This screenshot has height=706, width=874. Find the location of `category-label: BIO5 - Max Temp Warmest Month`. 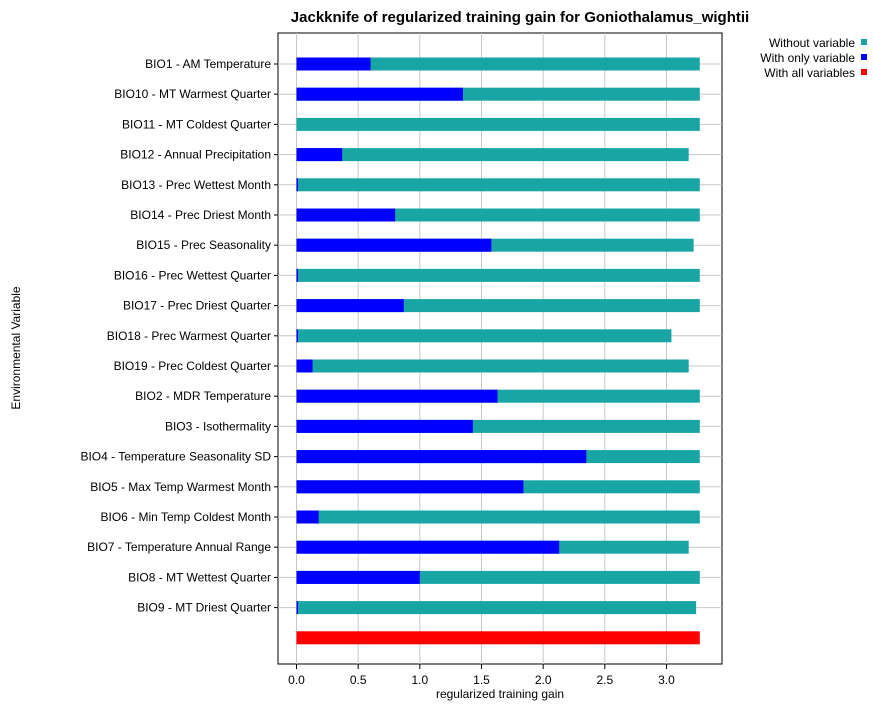

category-label: BIO5 - Max Temp Warmest Month is located at coordinates (180, 487).